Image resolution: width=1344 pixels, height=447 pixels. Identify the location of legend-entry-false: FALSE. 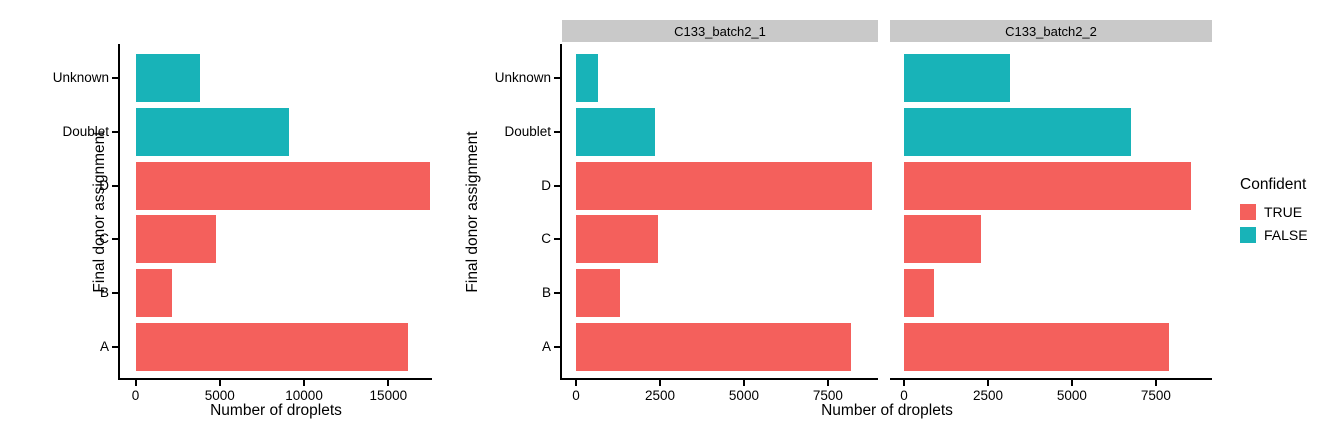
(1274, 235).